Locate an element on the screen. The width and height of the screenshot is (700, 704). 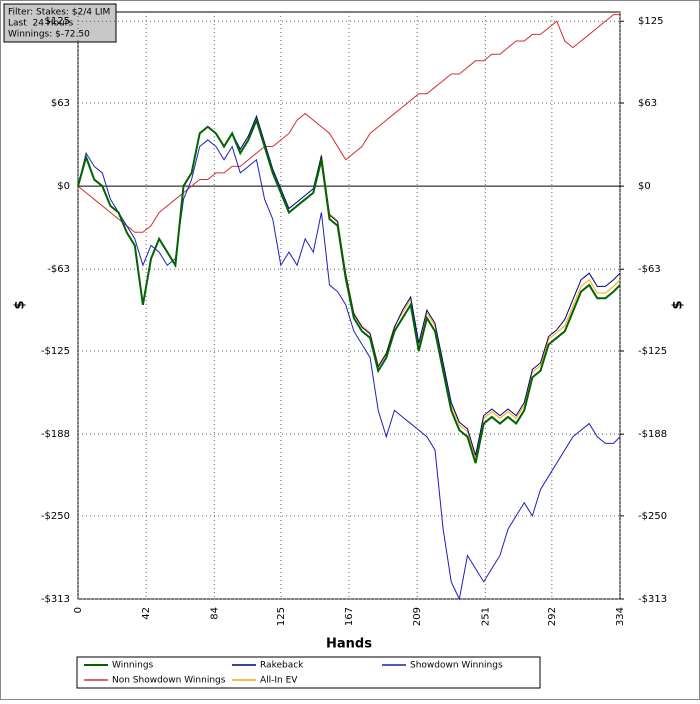
filter-line: Filter: Stakes: $2/4 LIM is located at coordinates (59, 13).